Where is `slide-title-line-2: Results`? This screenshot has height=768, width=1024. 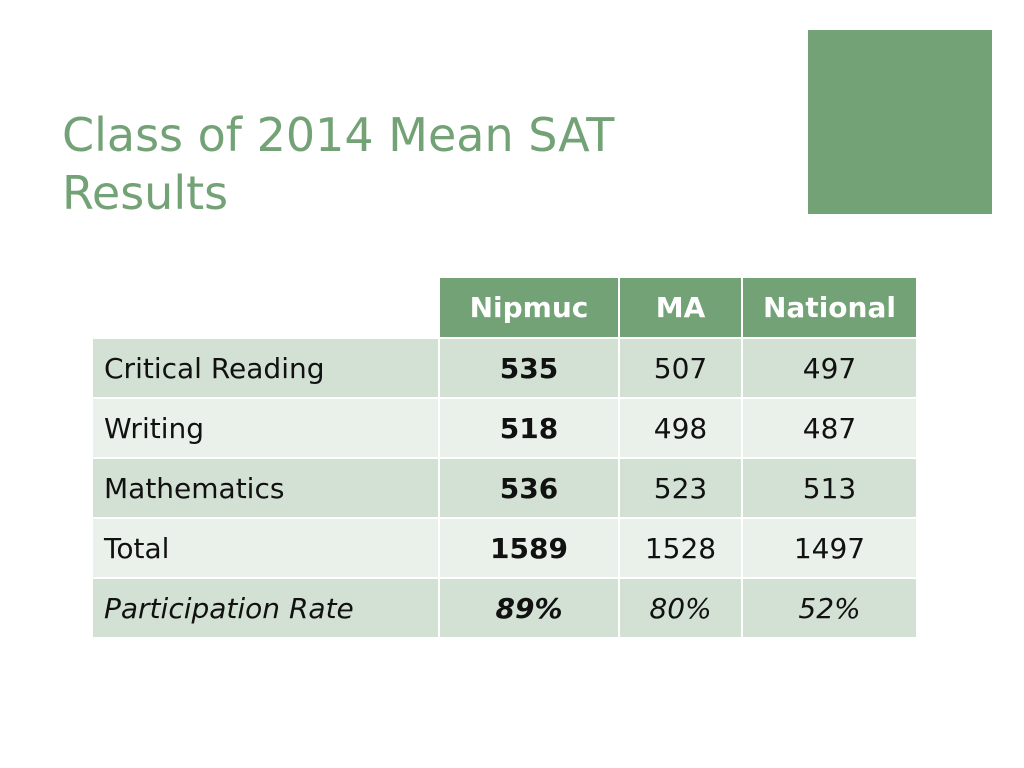
slide-title-line-2: Results is located at coordinates (145, 193).